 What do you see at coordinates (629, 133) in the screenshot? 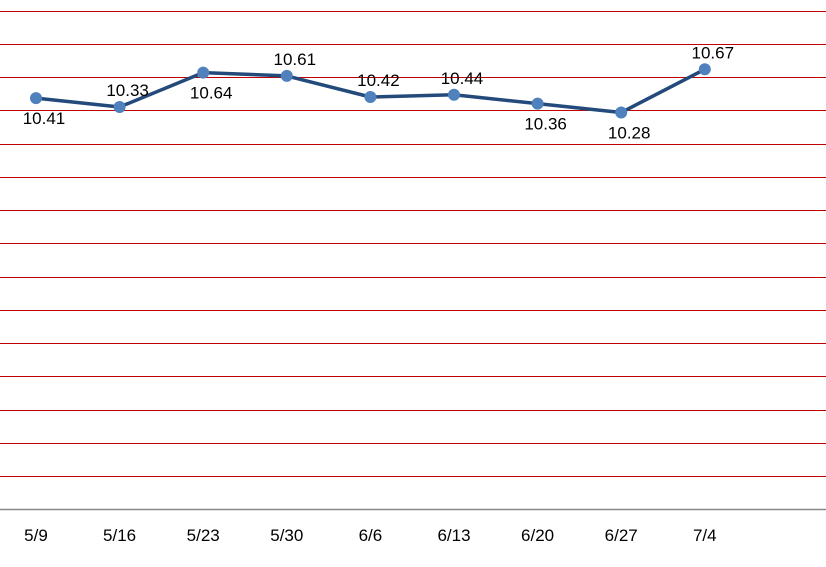
I see `data-label: 10.28` at bounding box center [629, 133].